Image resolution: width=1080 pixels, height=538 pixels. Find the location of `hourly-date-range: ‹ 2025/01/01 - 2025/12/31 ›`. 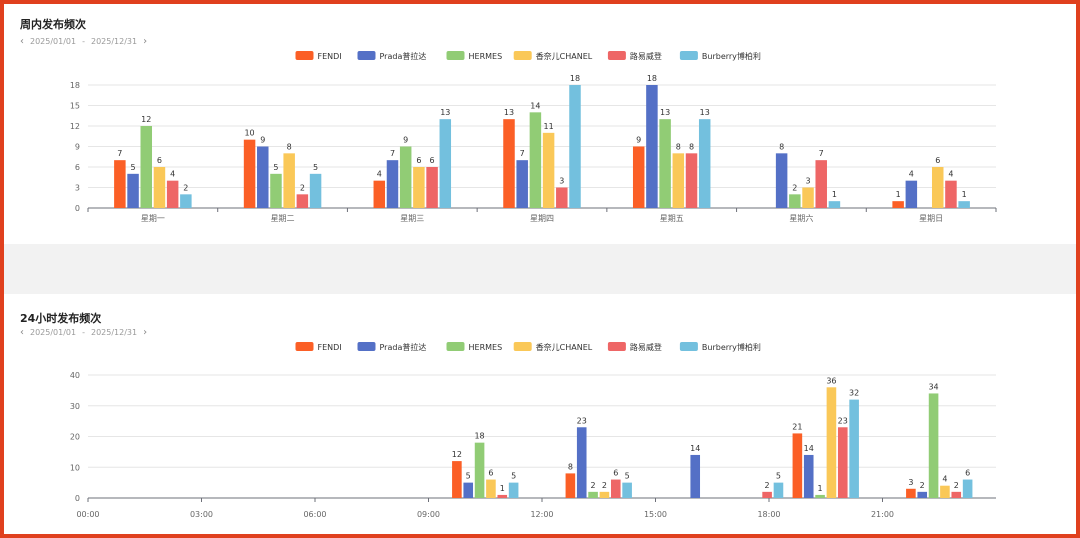

hourly-date-range: ‹ 2025/01/01 - 2025/12/31 › is located at coordinates (83, 332).